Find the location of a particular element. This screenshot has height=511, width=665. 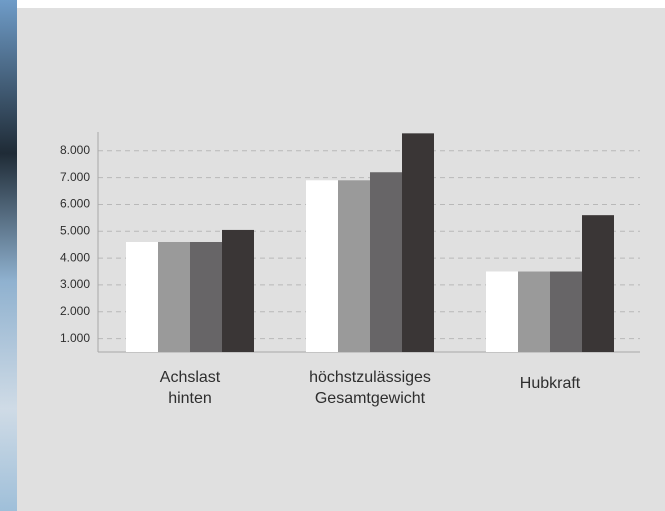

x-tick-label: höchstzulässiges is located at coordinates (370, 377).